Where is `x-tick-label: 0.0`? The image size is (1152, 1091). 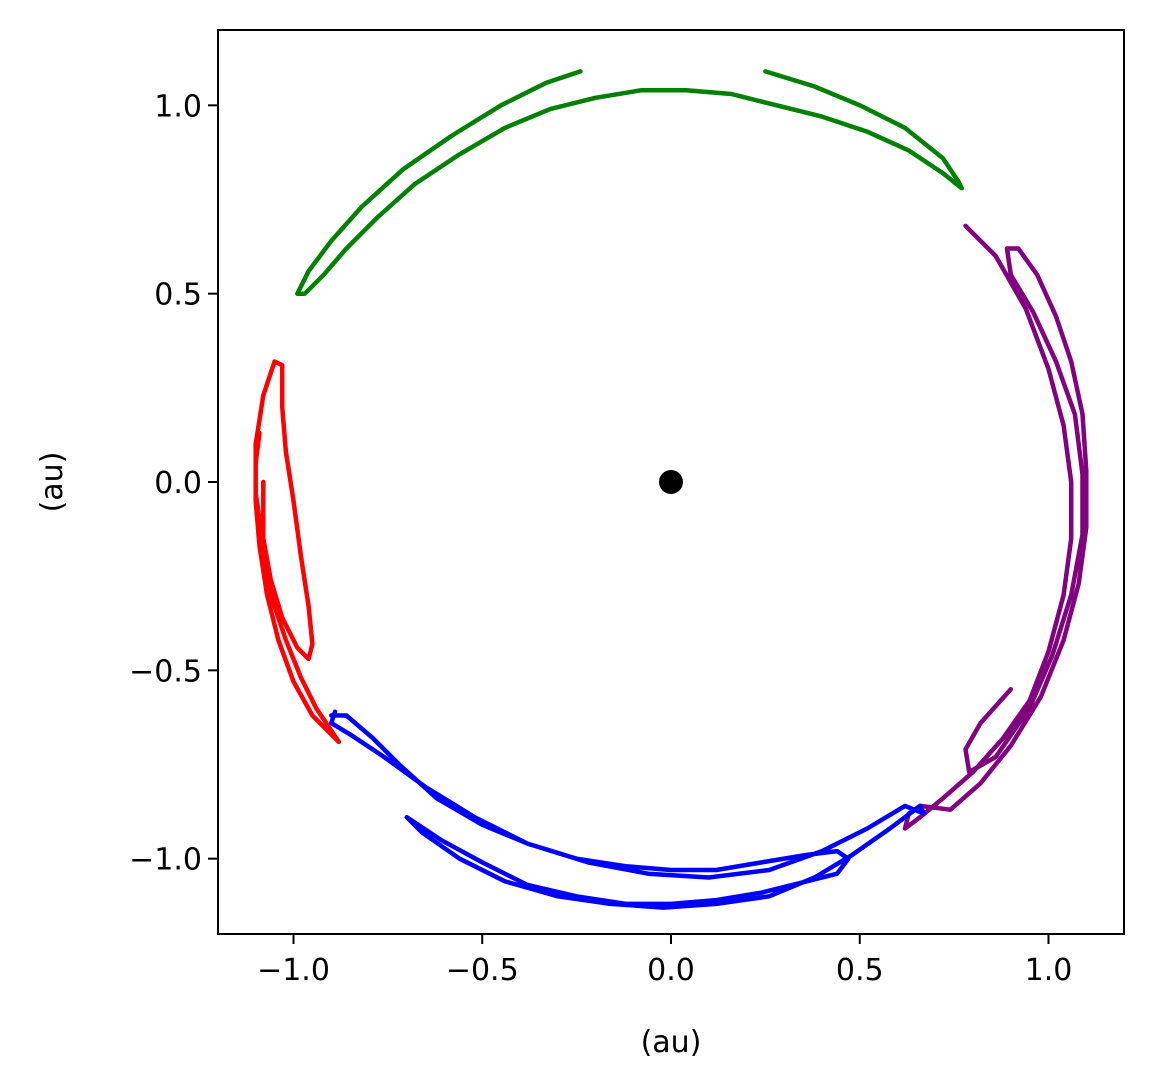 x-tick-label: 0.0 is located at coordinates (671, 970).